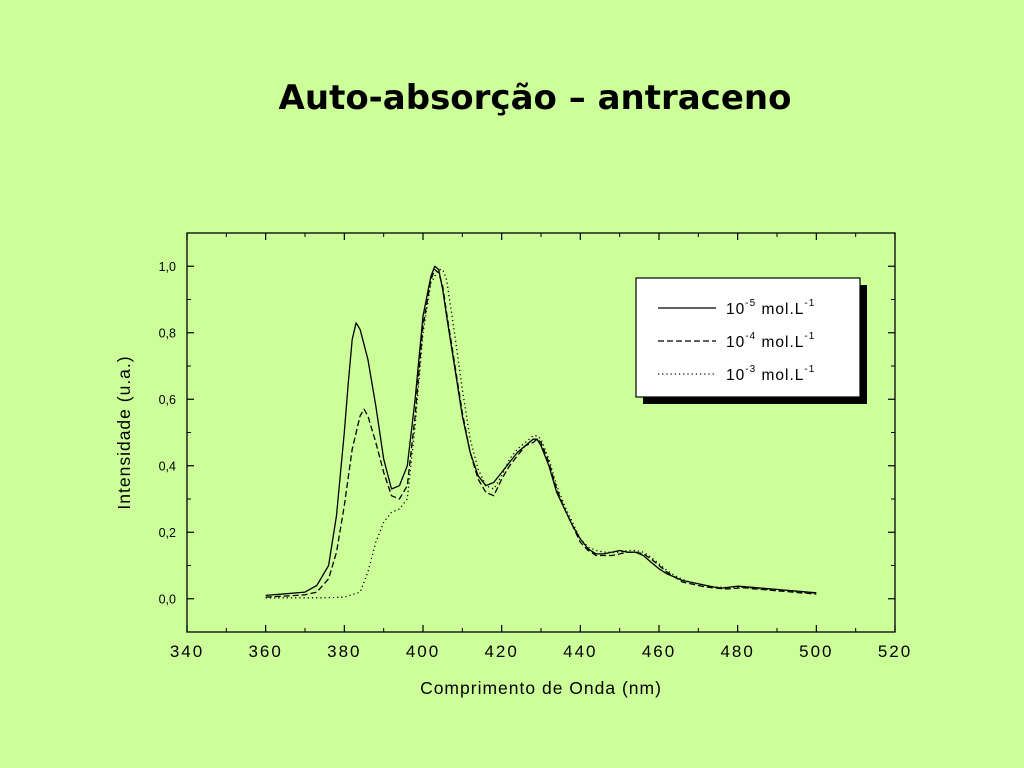 The image size is (1024, 768). Describe the element at coordinates (770, 341) in the screenshot. I see `legend-label-2: 10-4 mol.L-1` at that location.